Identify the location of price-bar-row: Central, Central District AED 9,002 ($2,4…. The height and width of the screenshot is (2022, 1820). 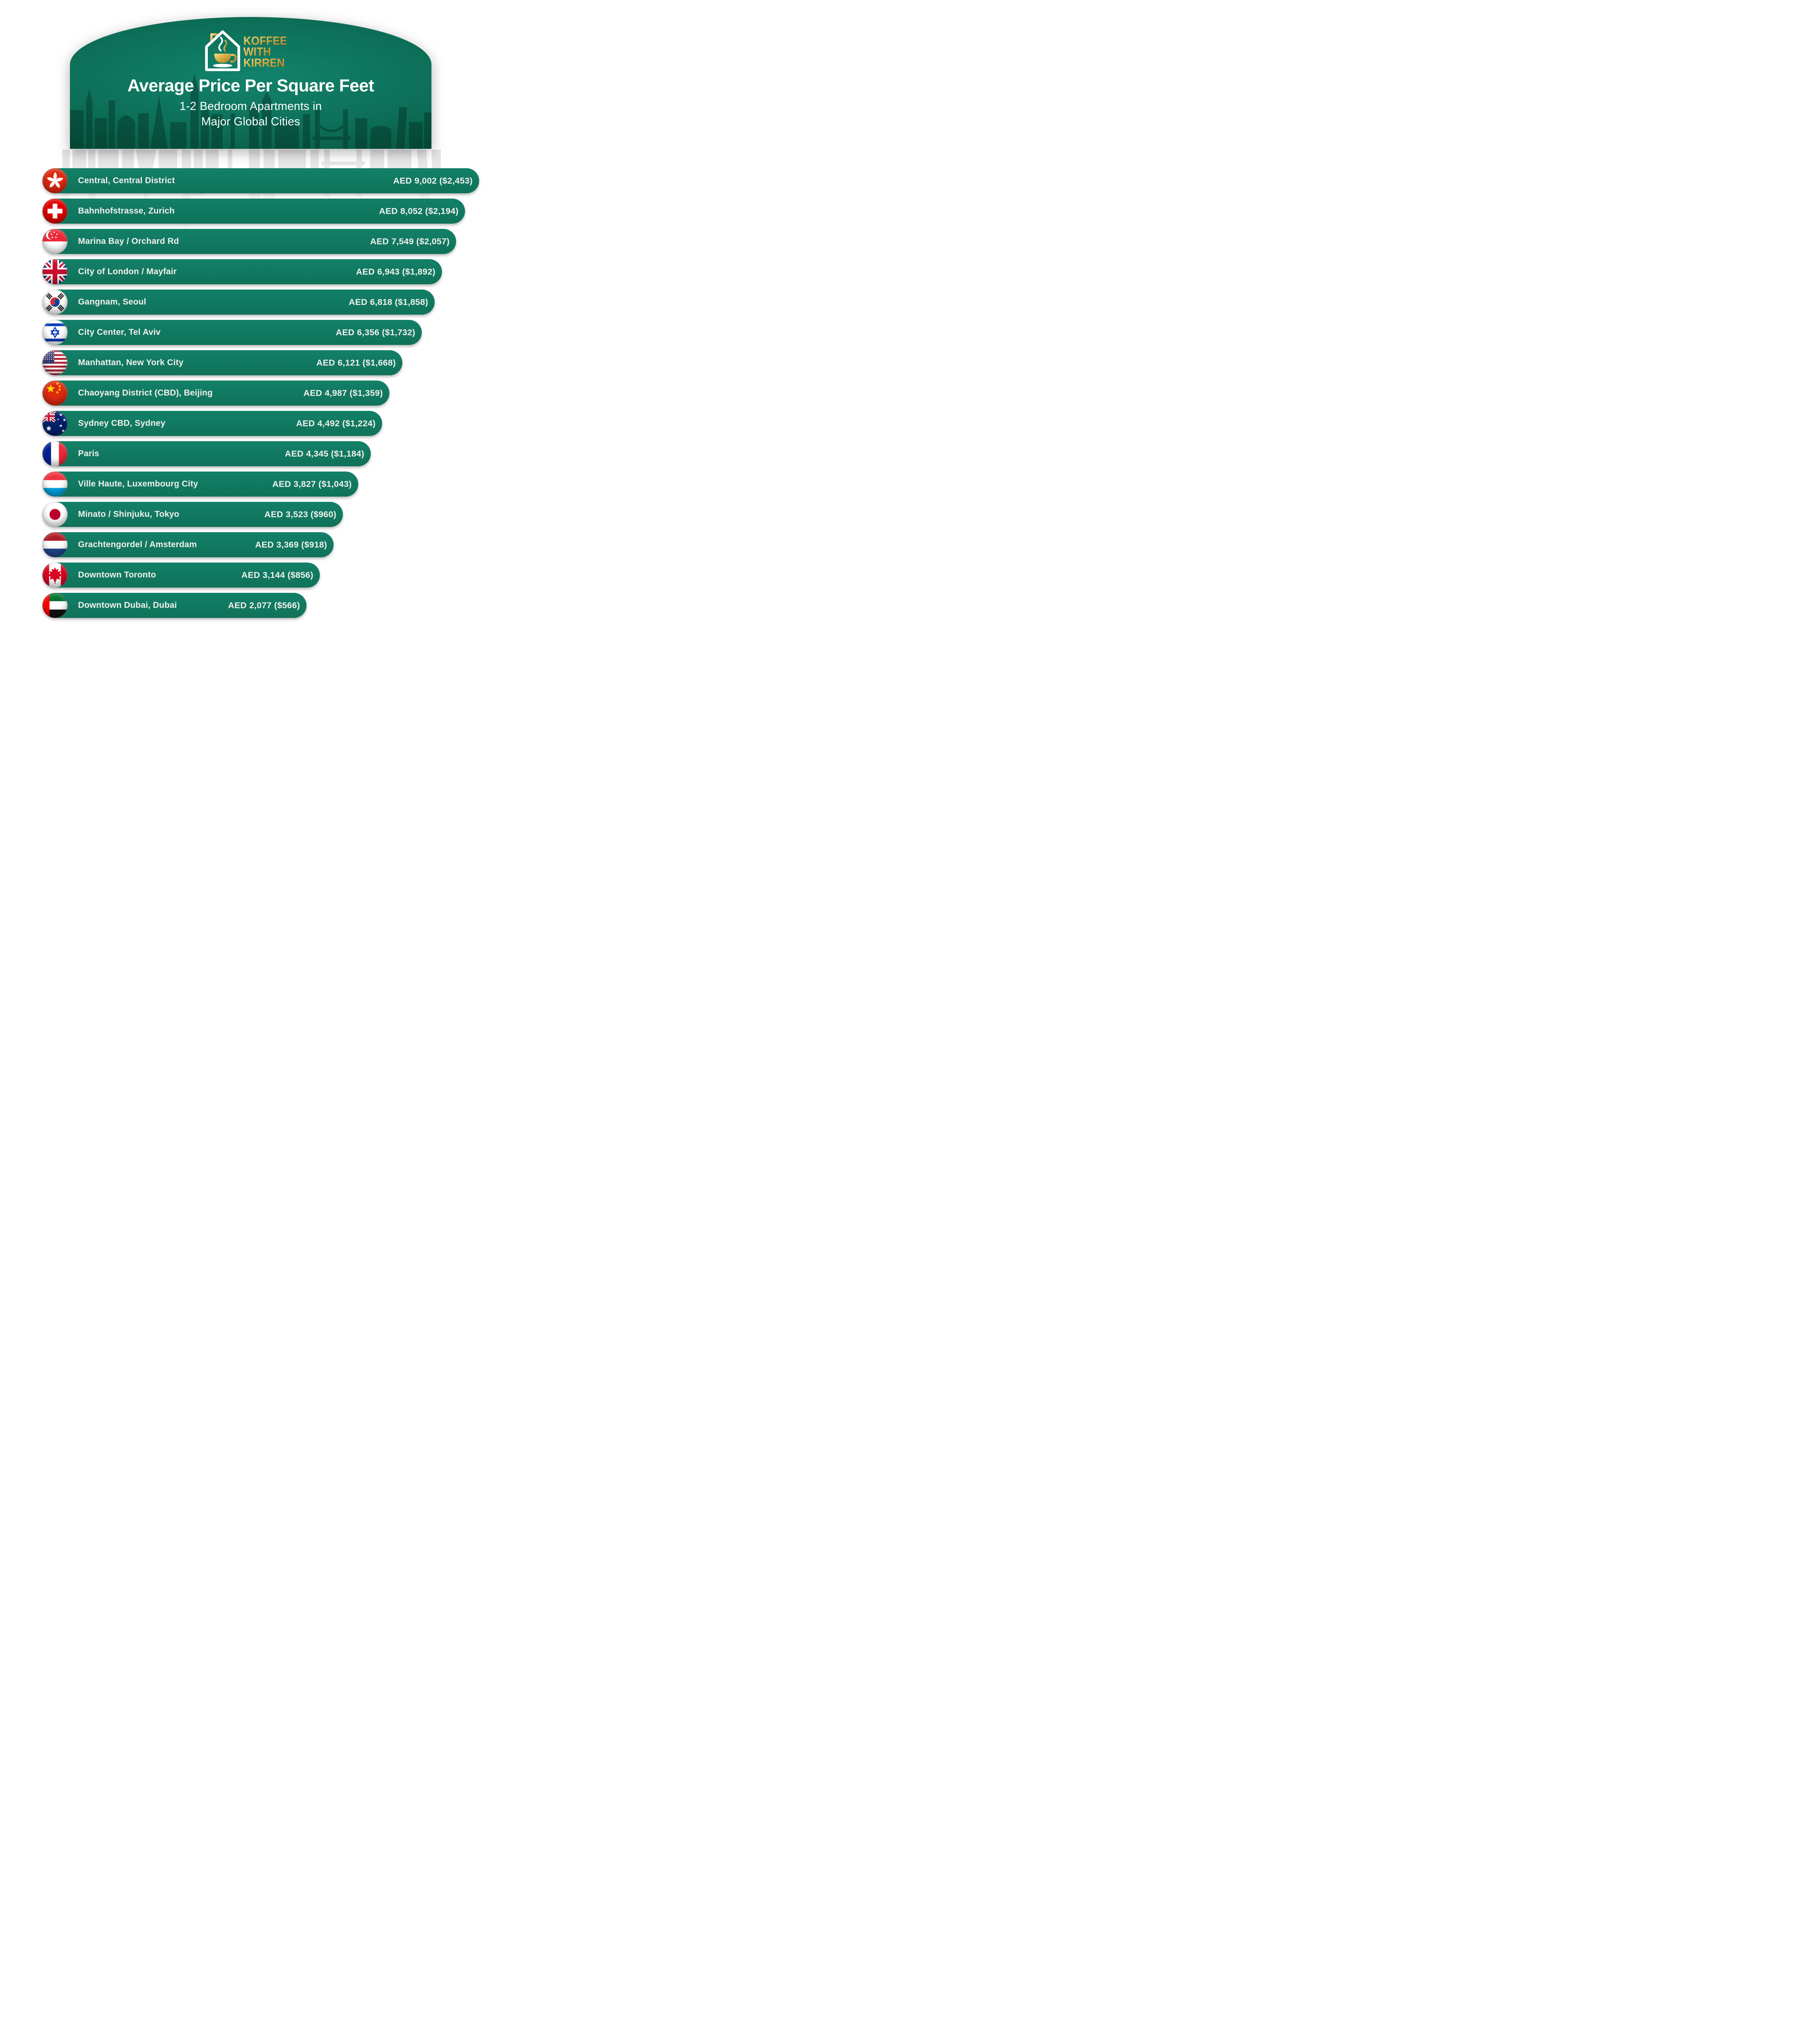
(271, 180).